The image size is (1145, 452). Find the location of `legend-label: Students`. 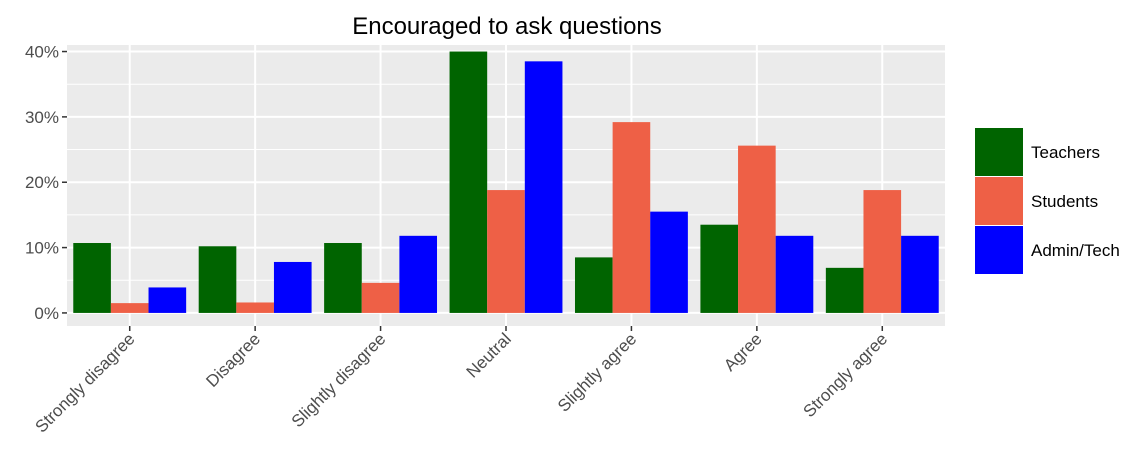

legend-label: Students is located at coordinates (1064, 201).